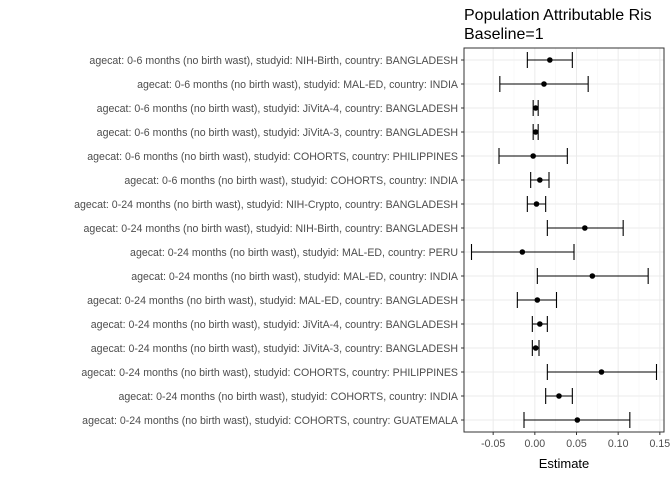 The height and width of the screenshot is (480, 672). I want to click on x-axis-title: Estimate, so click(564, 463).